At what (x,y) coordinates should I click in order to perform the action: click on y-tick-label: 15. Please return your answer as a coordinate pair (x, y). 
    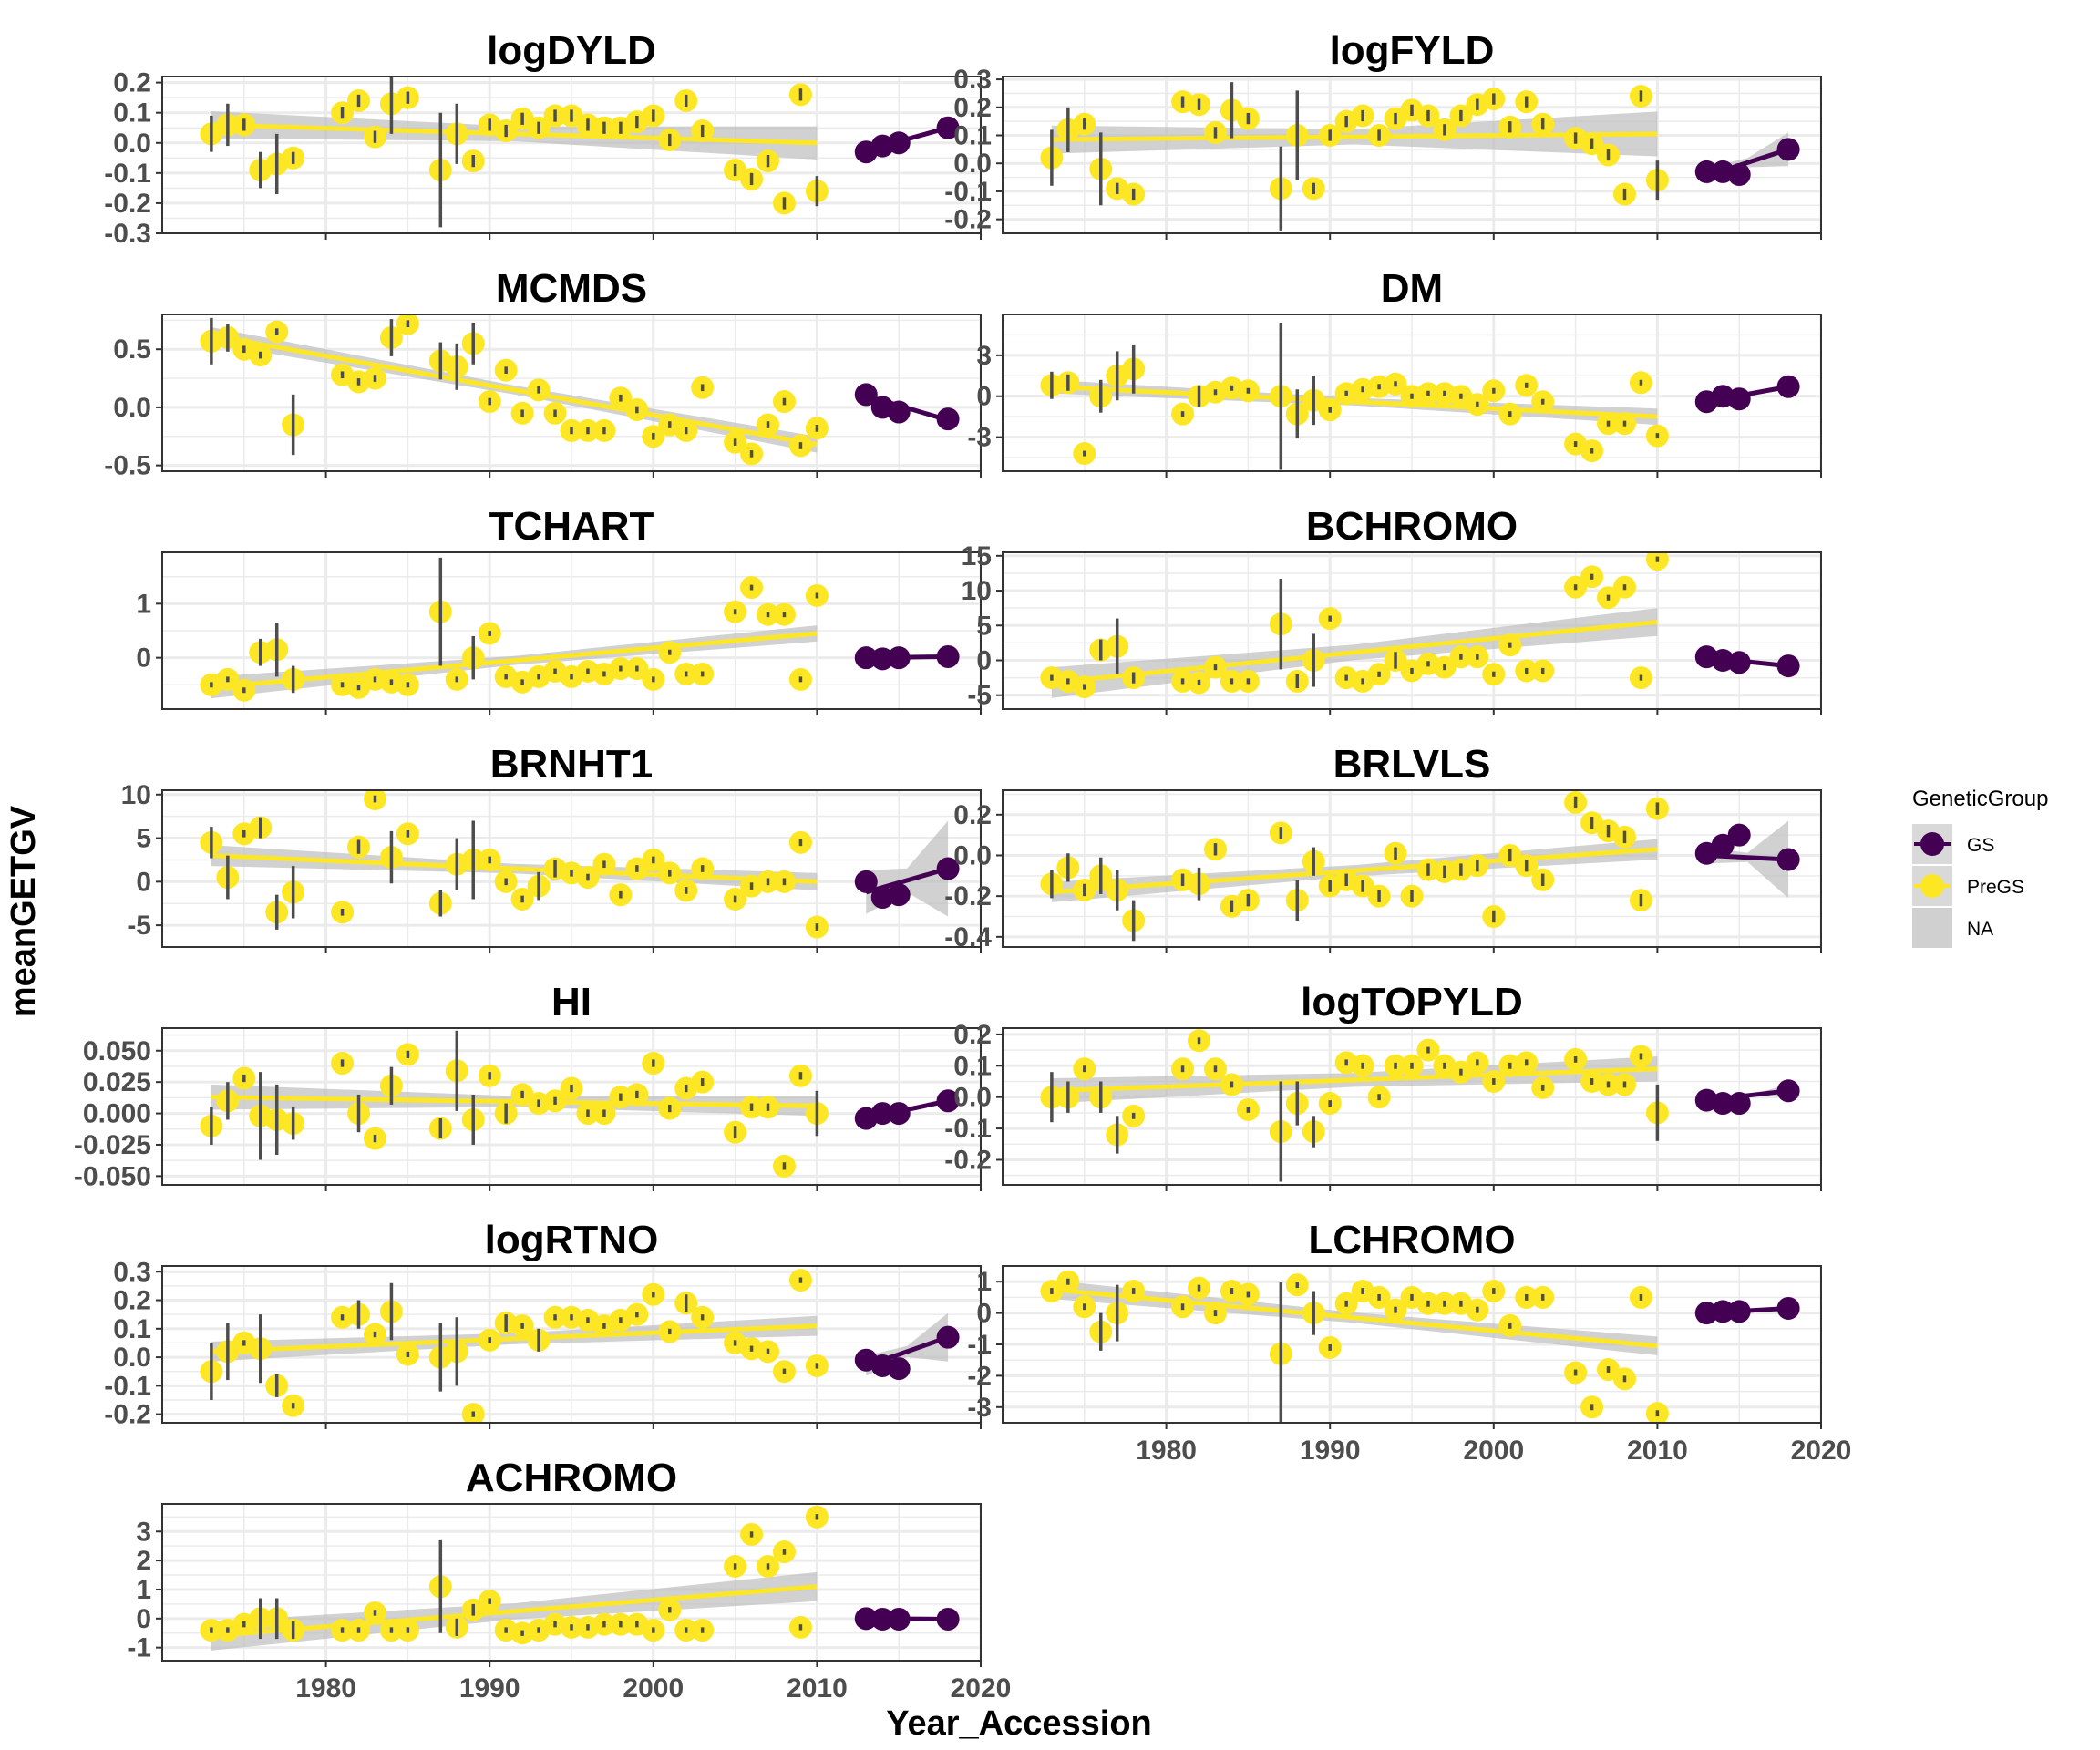
    Looking at the image, I should click on (977, 556).